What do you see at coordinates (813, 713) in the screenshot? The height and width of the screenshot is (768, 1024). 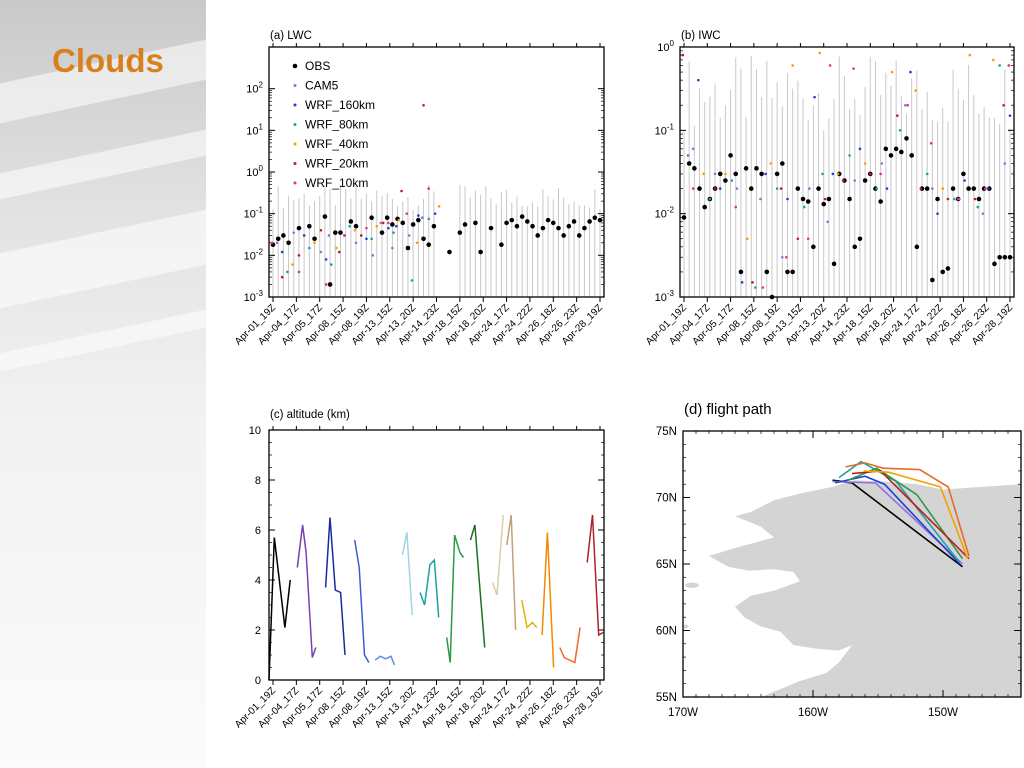 I see `map-xtick-label: 160W` at bounding box center [813, 713].